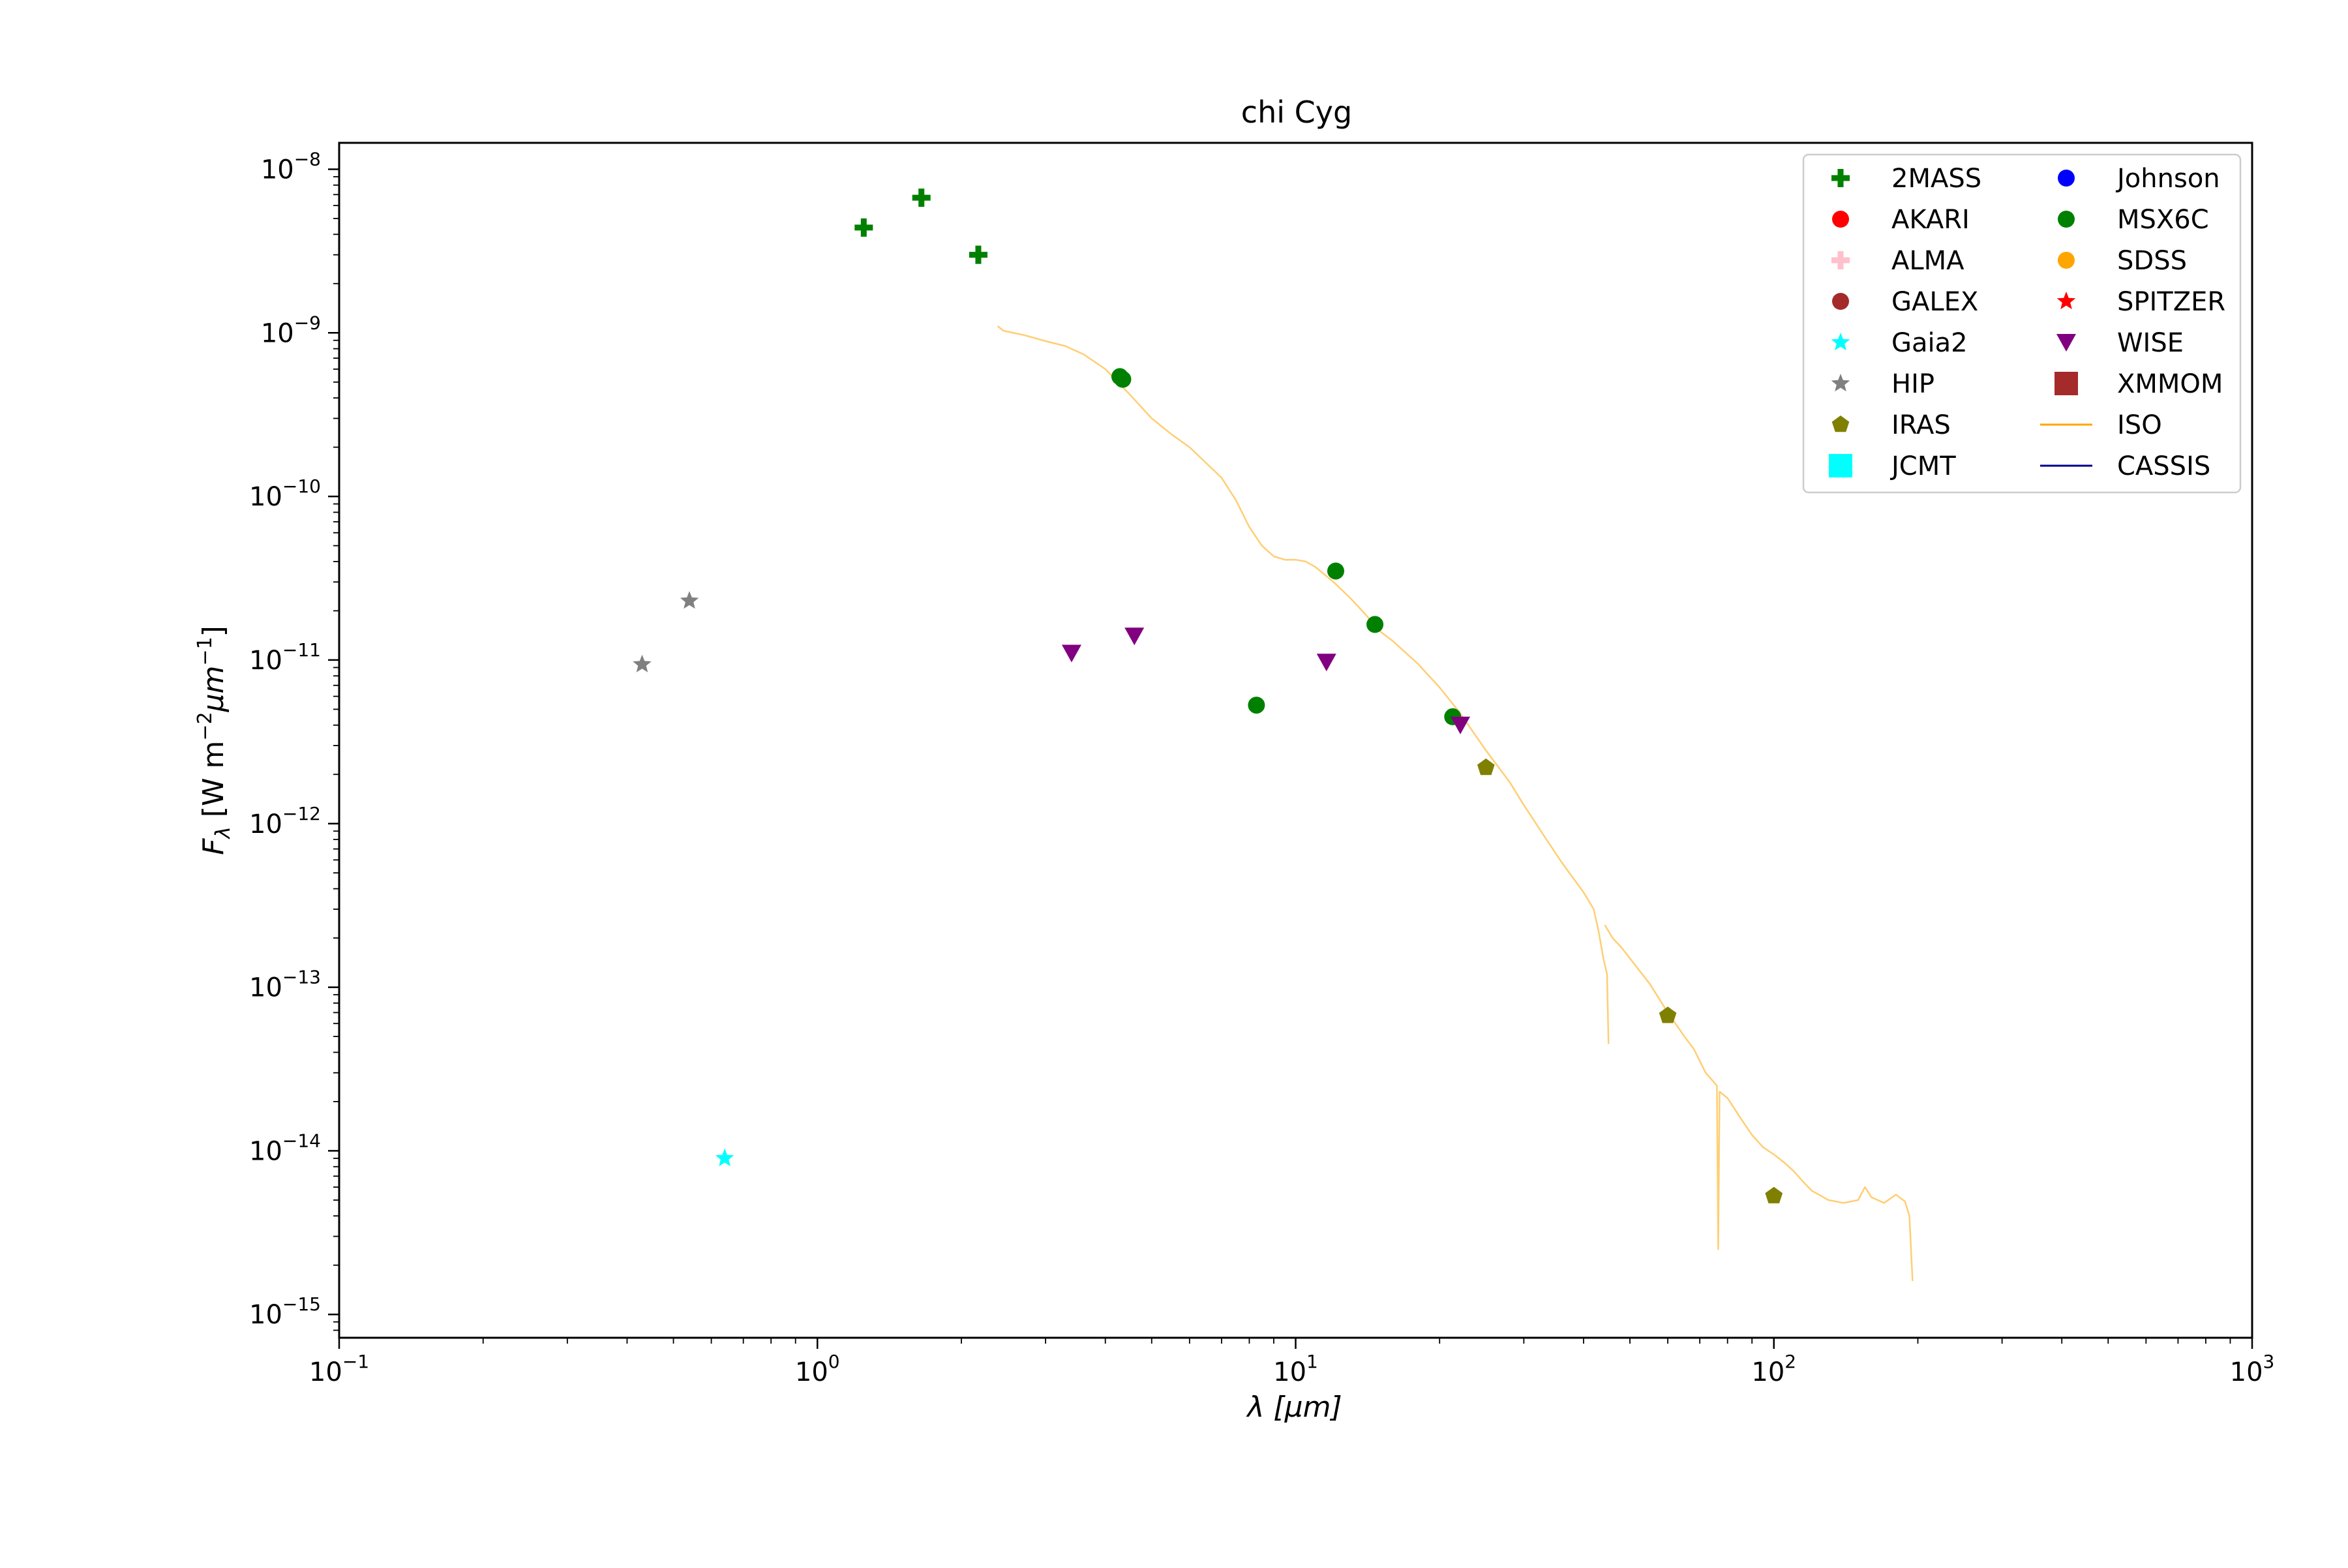 The width and height of the screenshot is (2348, 1568). I want to click on x-axis-label: λ [μm], so click(1294, 1407).